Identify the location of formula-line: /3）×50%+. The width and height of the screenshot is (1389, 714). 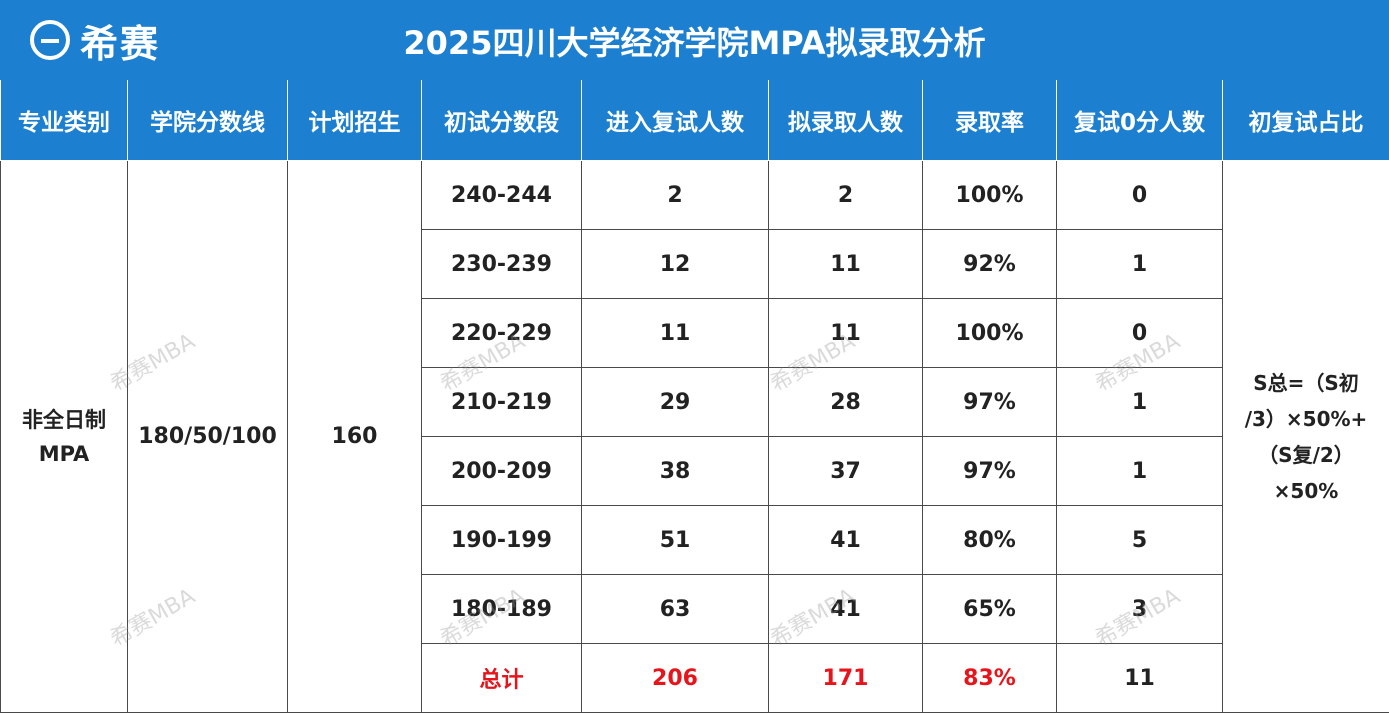
(1306, 418).